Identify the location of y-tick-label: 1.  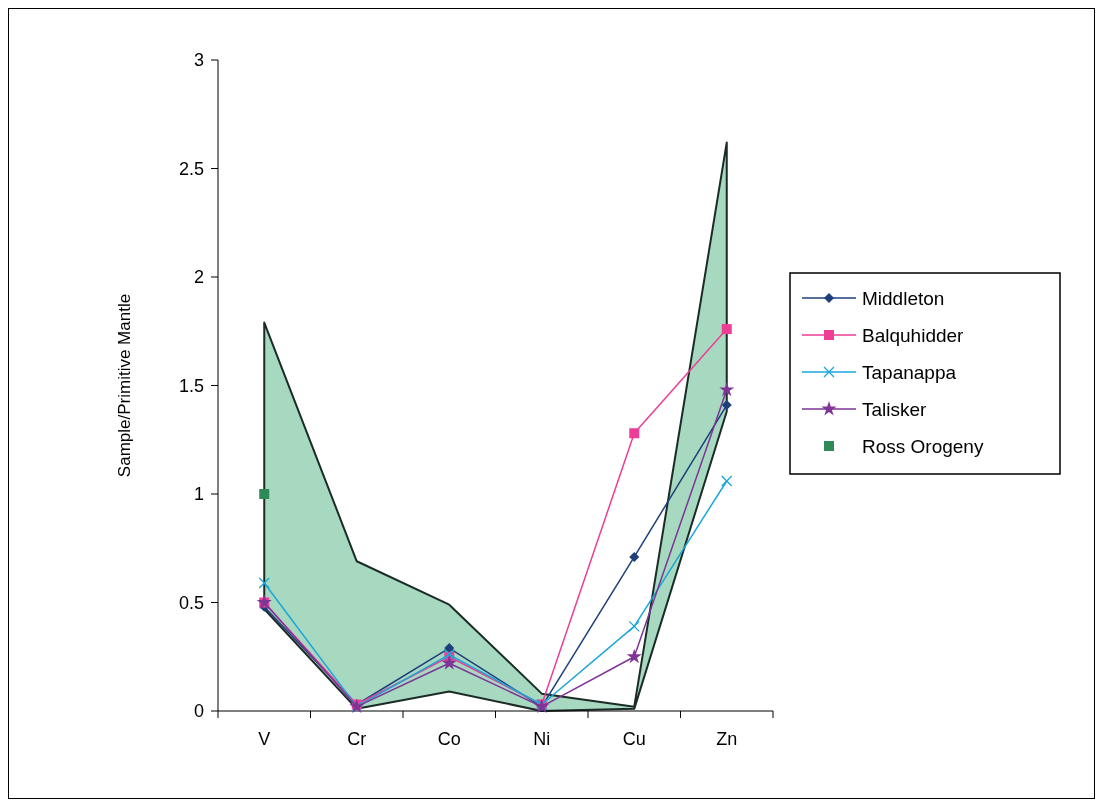
(198, 494).